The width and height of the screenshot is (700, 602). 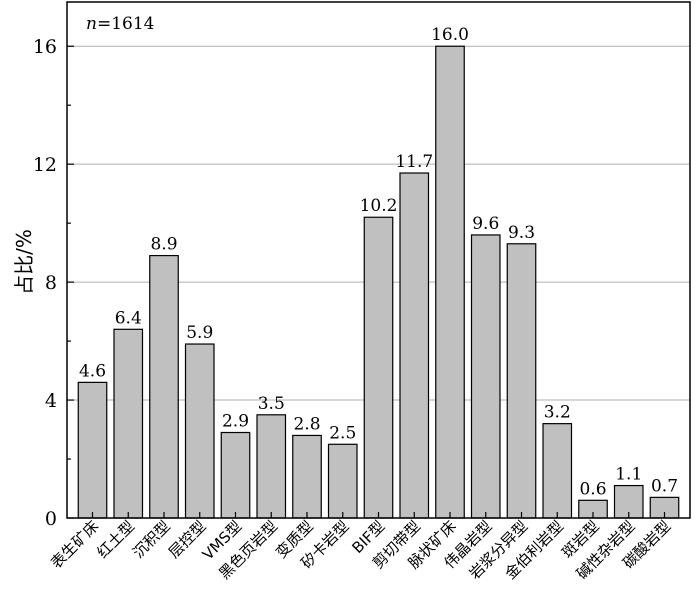 I want to click on category-label-2: 沉积型, so click(x=151, y=539).